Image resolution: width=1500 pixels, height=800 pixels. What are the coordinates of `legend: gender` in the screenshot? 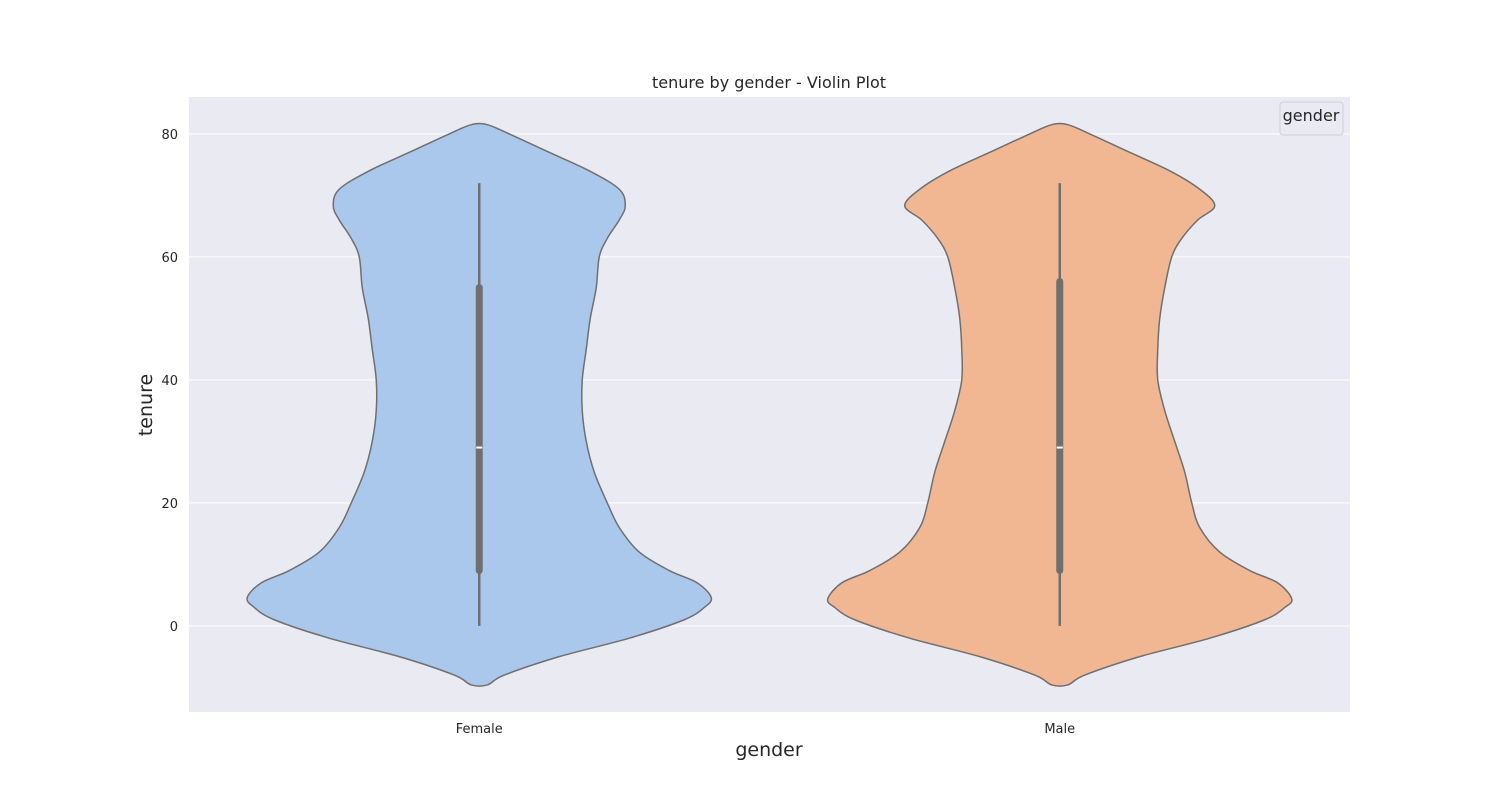 It's located at (1311, 118).